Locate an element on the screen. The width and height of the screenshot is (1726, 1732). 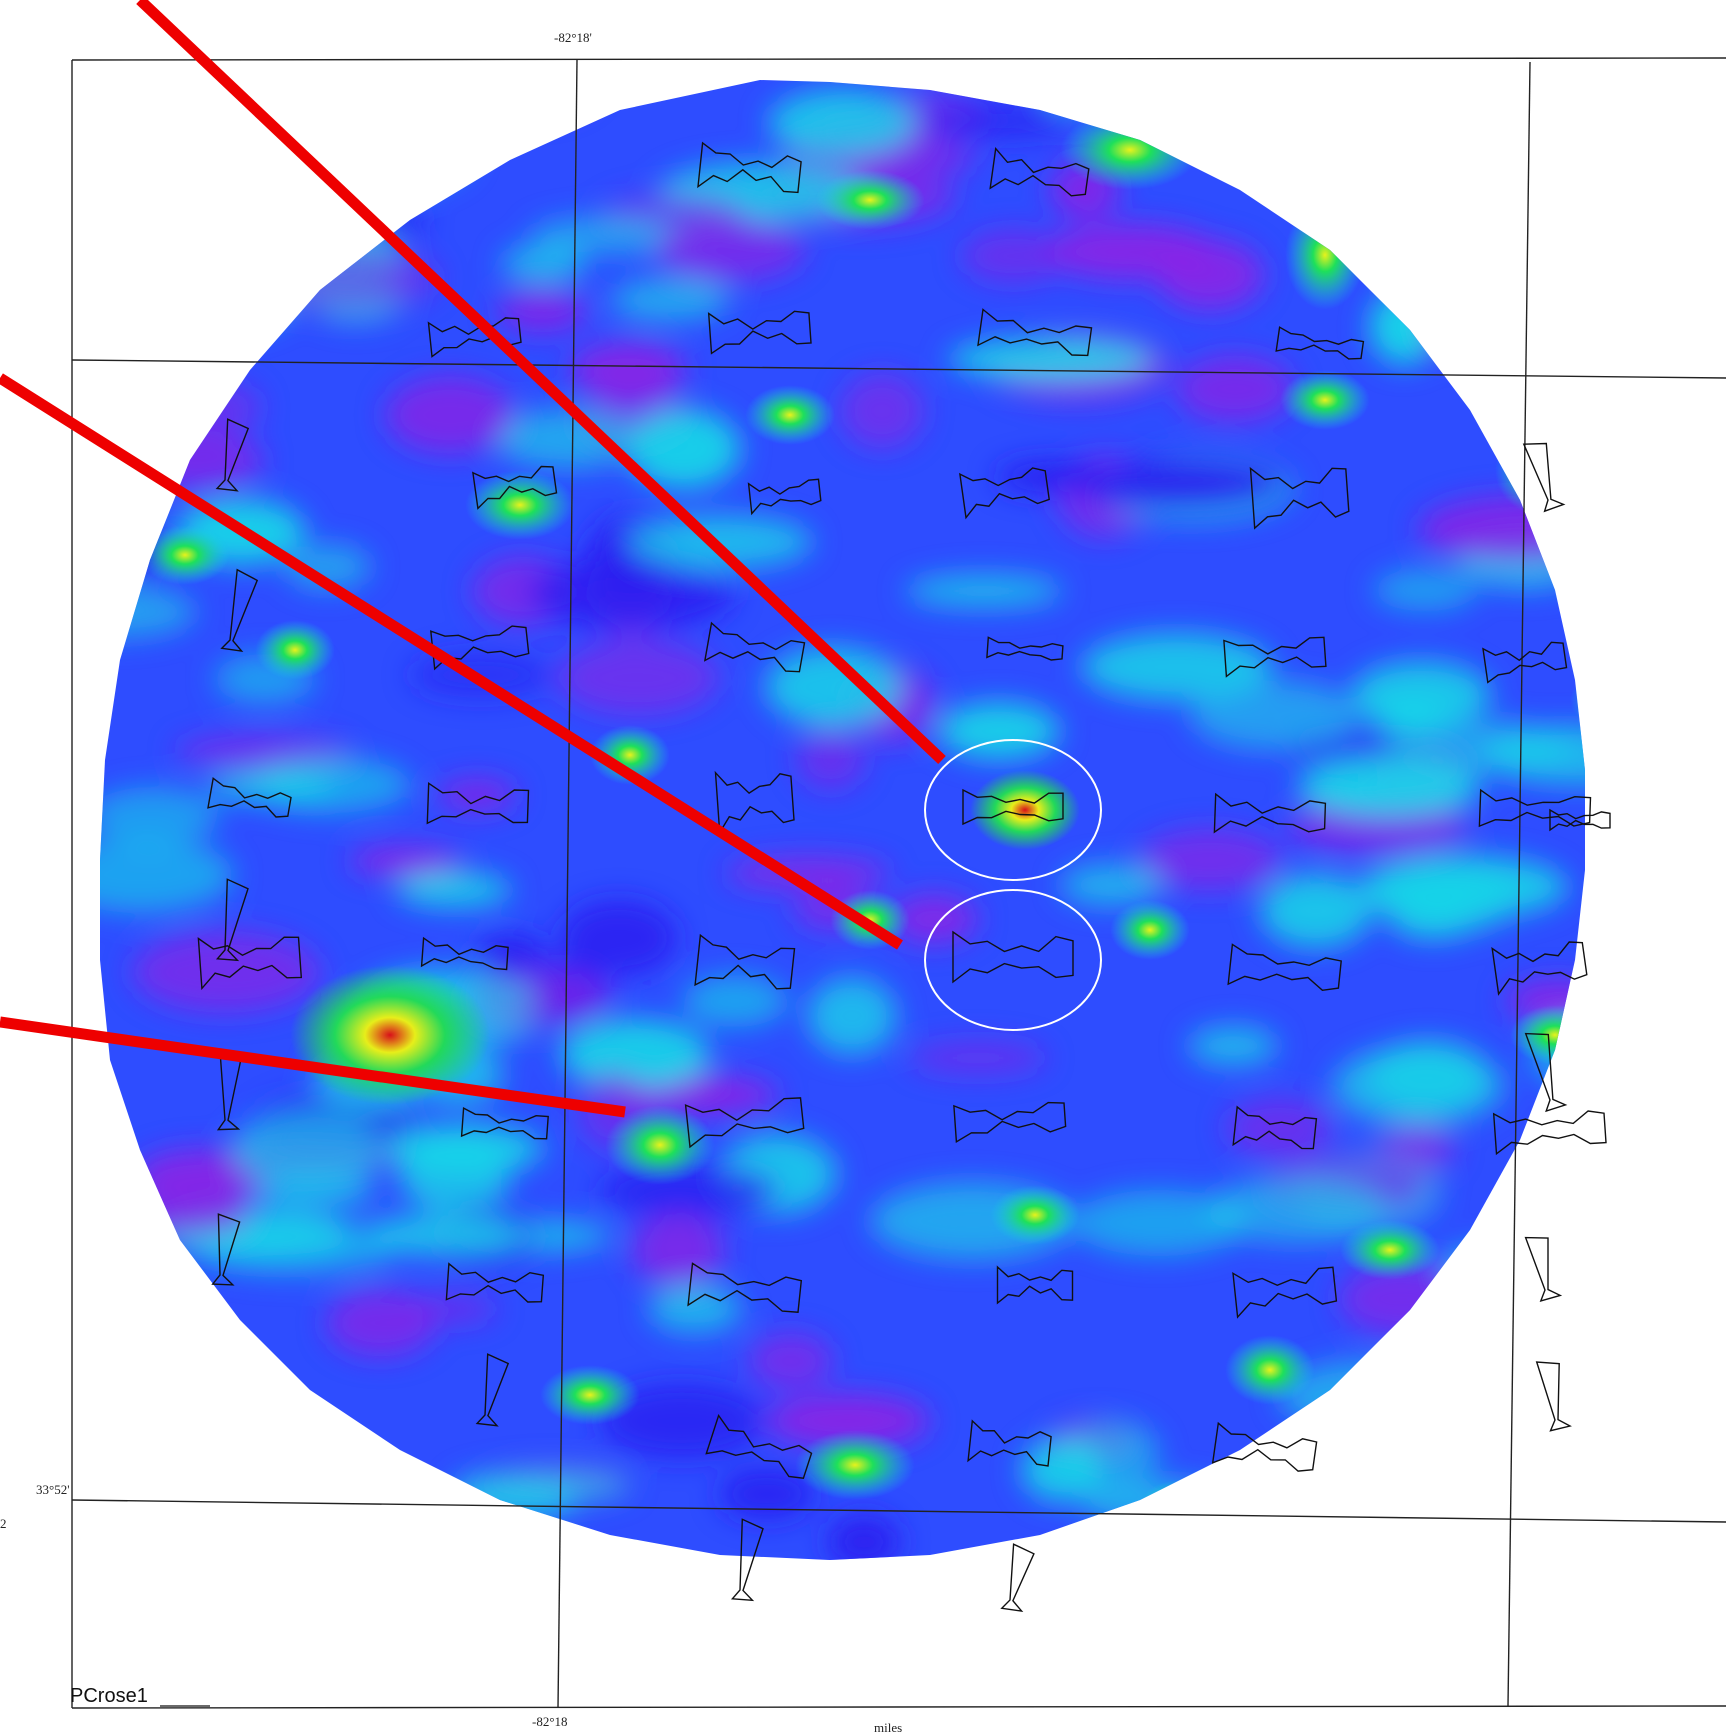
latitude-label-left: 33°52' is located at coordinates (53, 1489).